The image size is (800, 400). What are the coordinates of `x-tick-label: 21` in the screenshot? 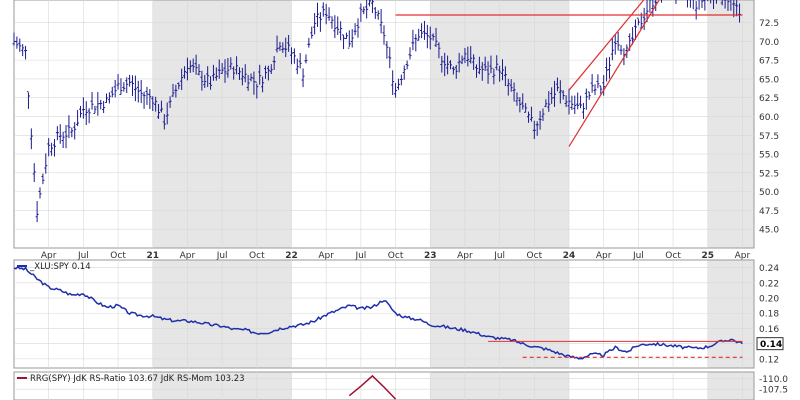 It's located at (152, 256).